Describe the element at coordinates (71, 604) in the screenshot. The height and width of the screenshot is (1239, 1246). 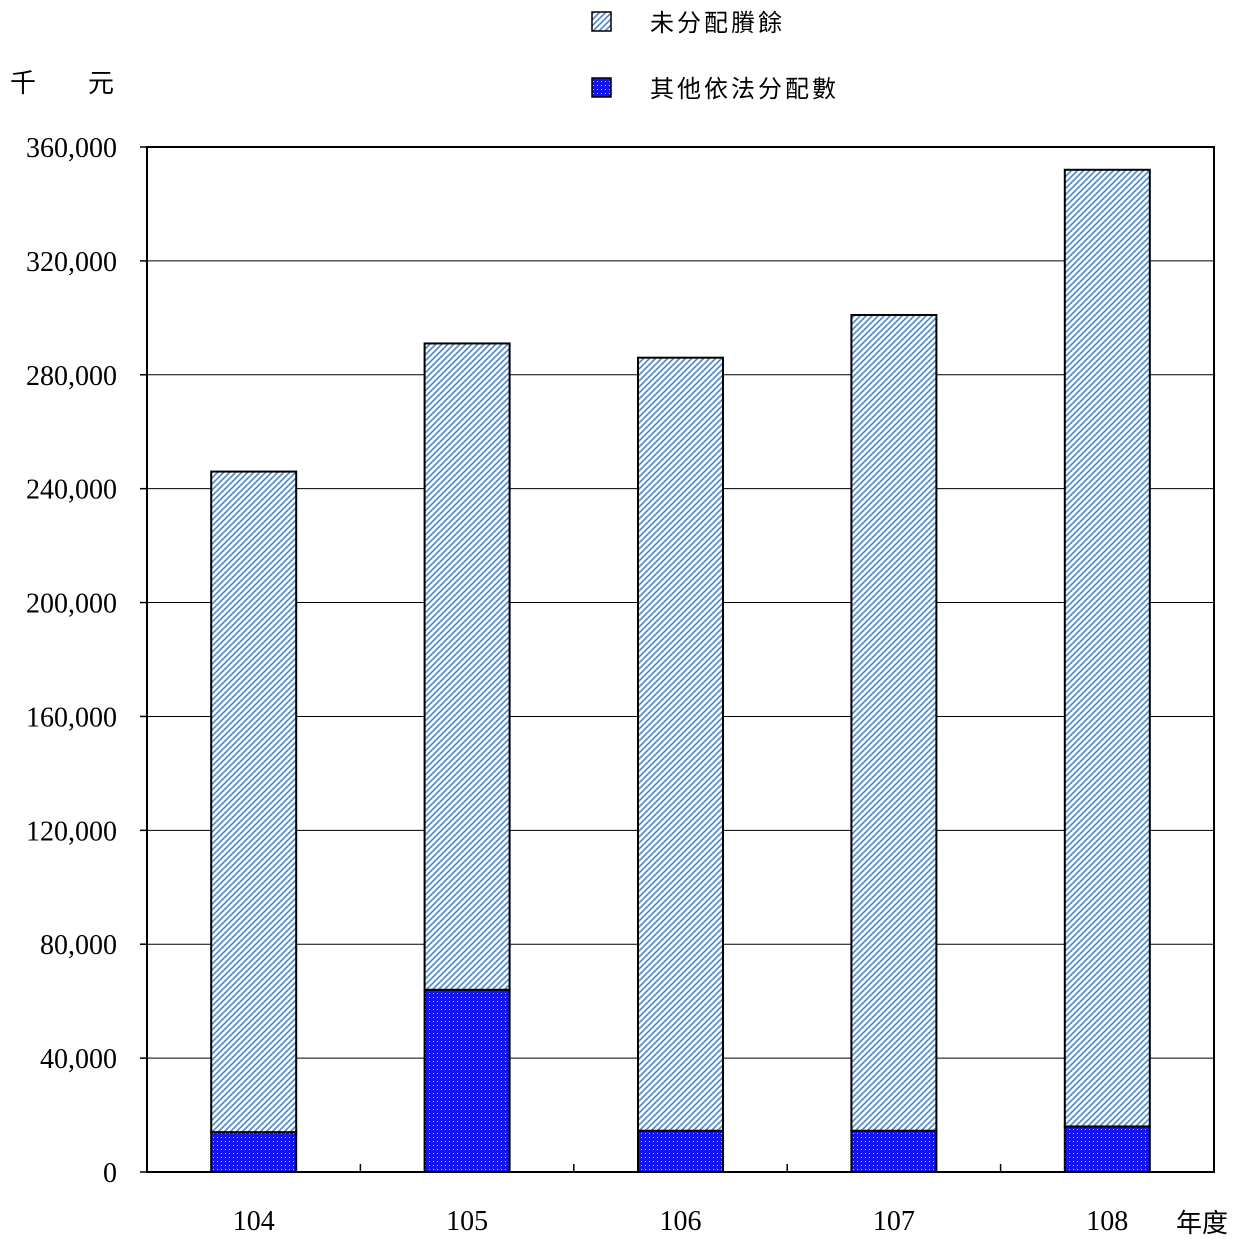
I see `y-tick-label: 200,000` at that location.